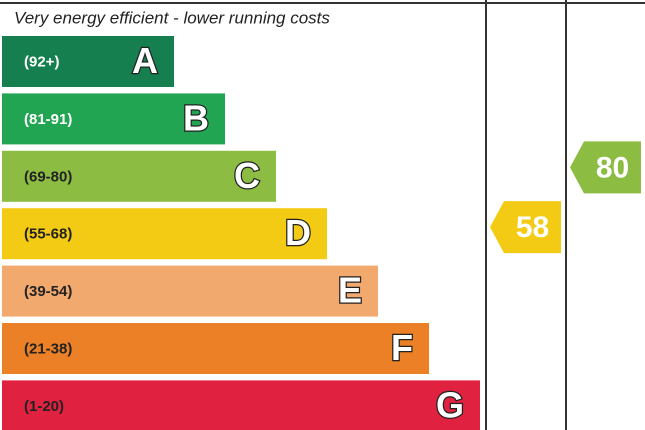 This screenshot has width=645, height=430. I want to click on band-letter: B, so click(196, 117).